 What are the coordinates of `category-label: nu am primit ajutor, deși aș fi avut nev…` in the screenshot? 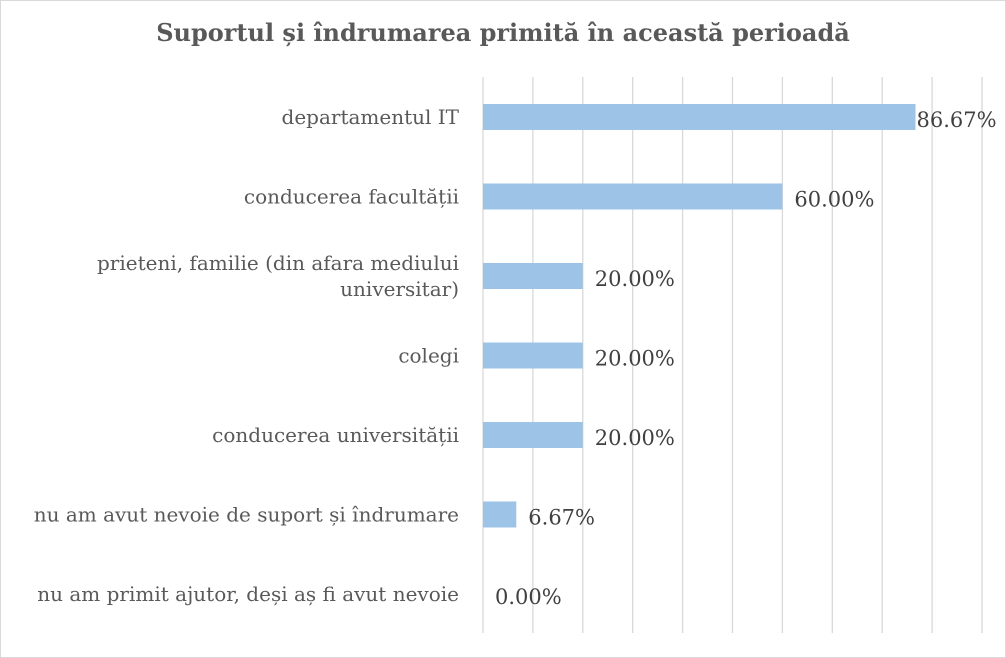 It's located at (248, 594).